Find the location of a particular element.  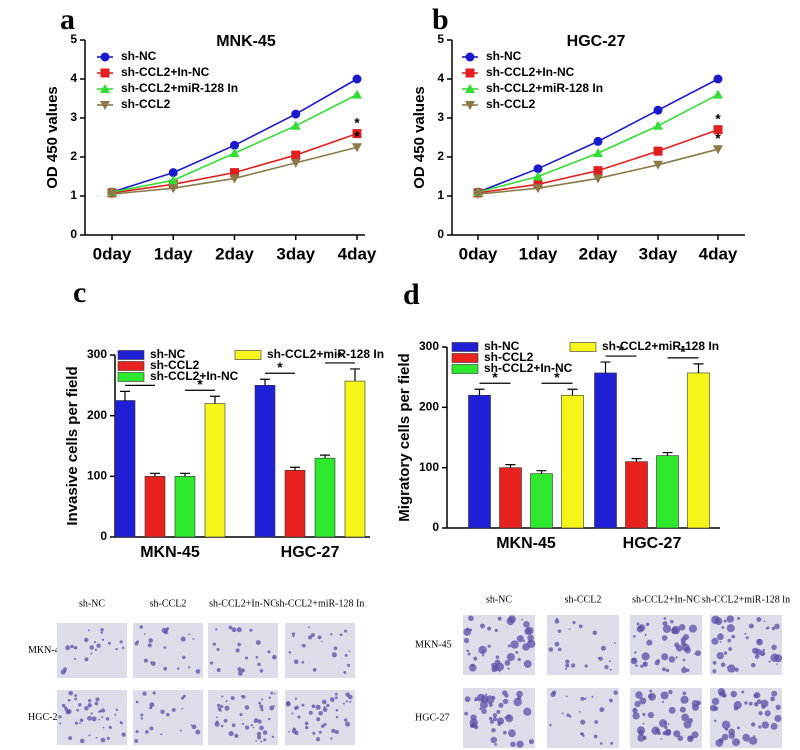

y-tick-label: 5 is located at coordinates (73, 39).